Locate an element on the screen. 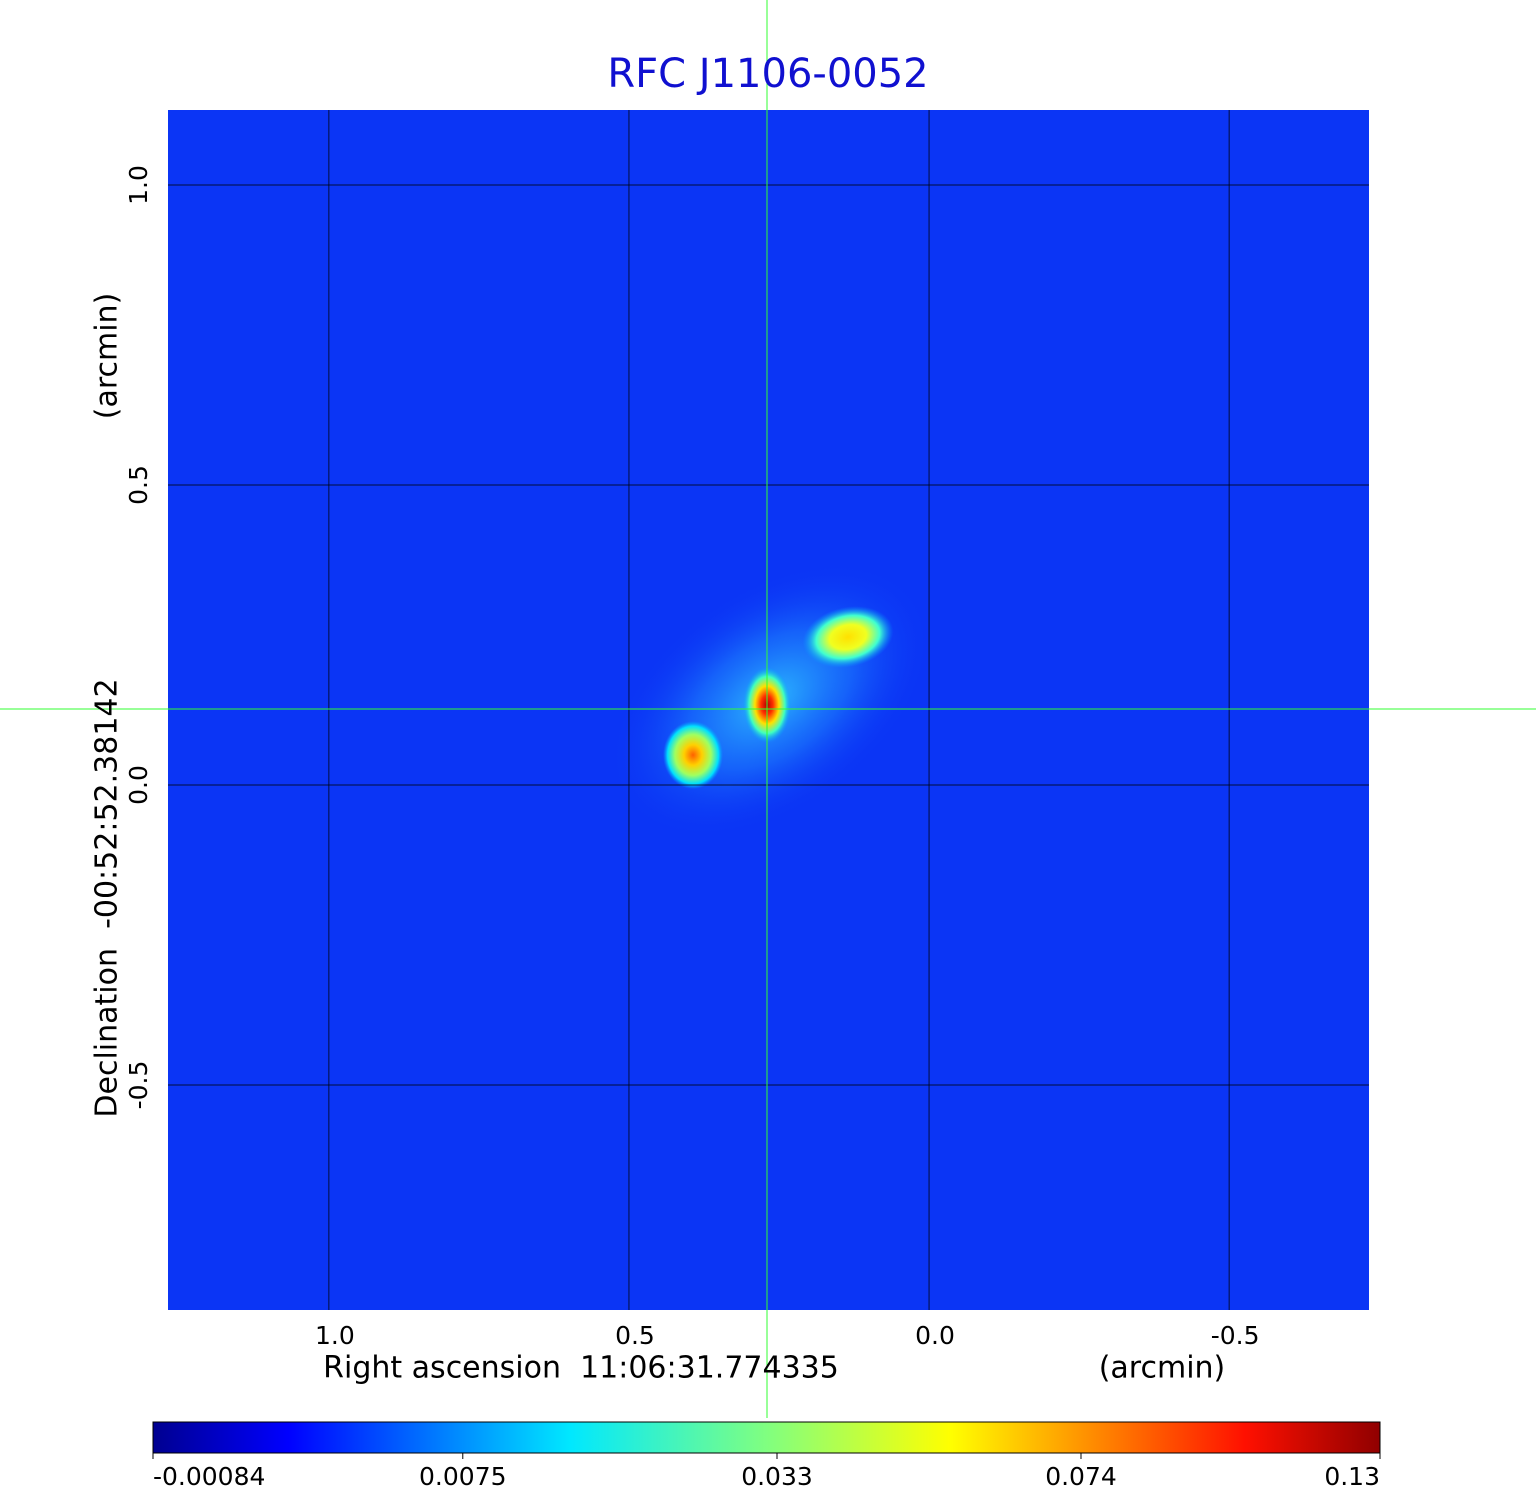  y-tick-label: 0.0 is located at coordinates (138, 785).